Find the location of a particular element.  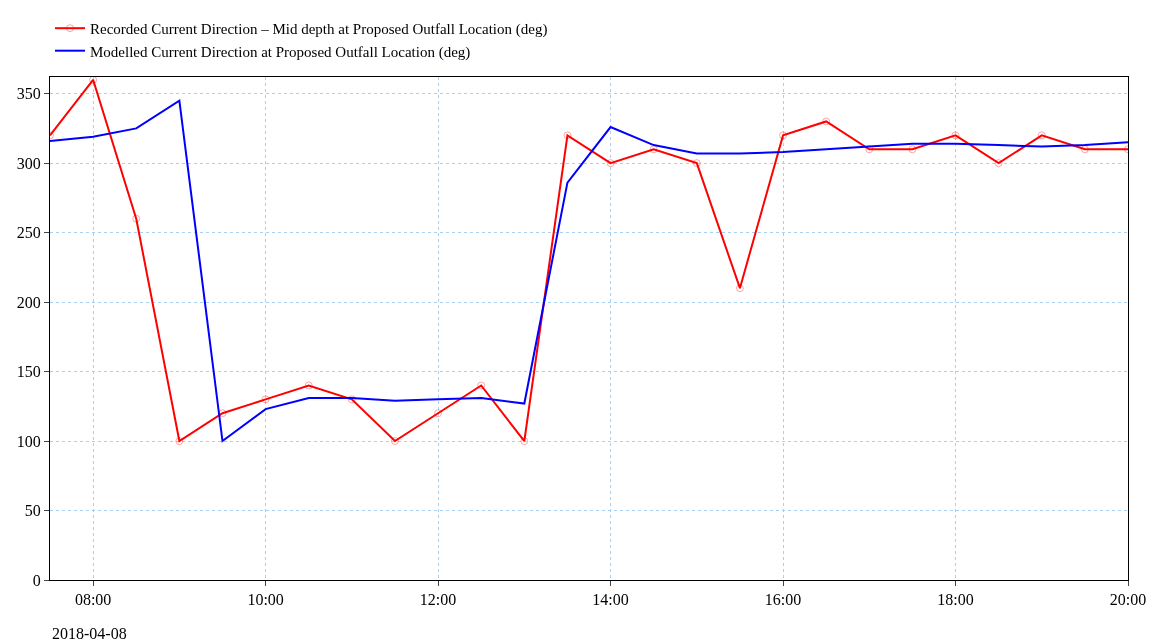

legend-label: Recorded Current Direction – Mid depth at Proposed Outfall Location (deg) is located at coordinates (319, 30).